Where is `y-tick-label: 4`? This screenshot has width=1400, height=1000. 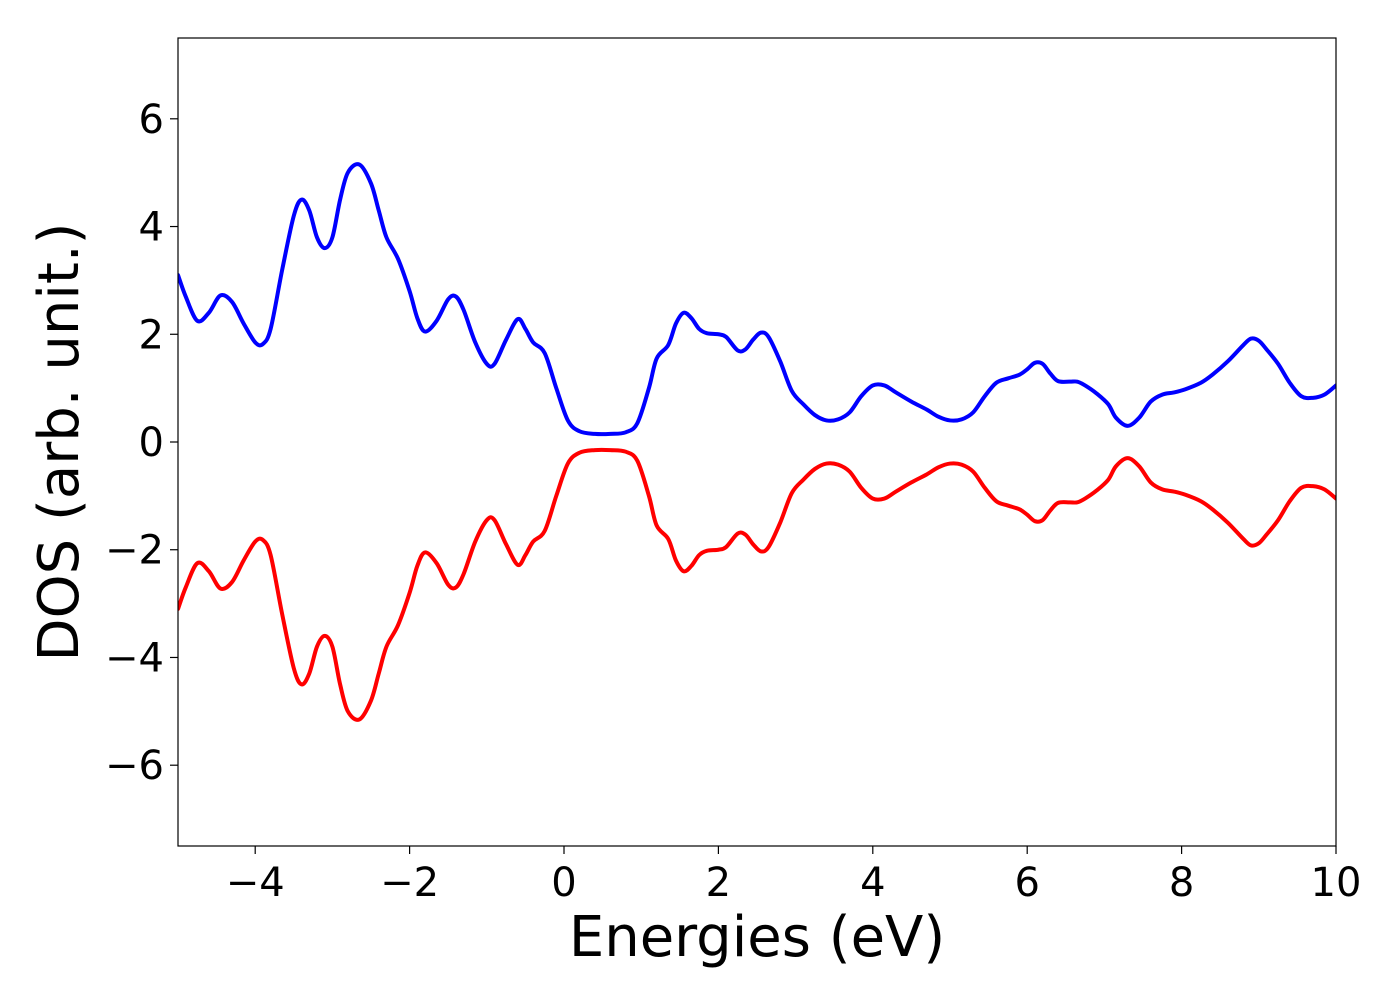 y-tick-label: 4 is located at coordinates (151, 228).